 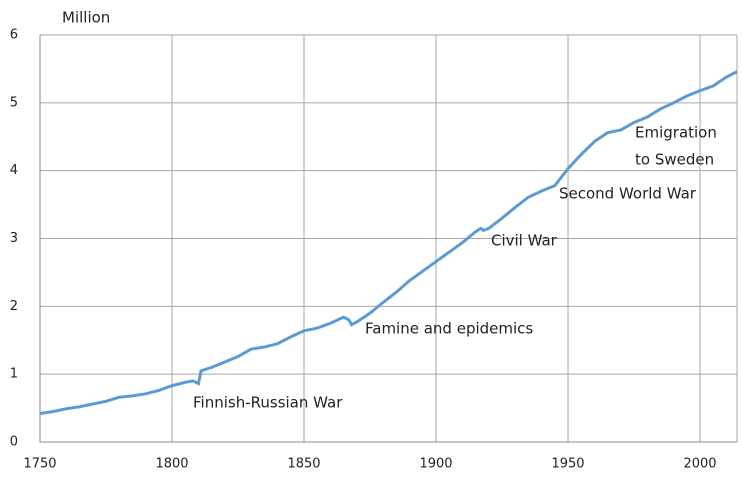 I want to click on annotation: Famine and epidemics, so click(x=449, y=329).